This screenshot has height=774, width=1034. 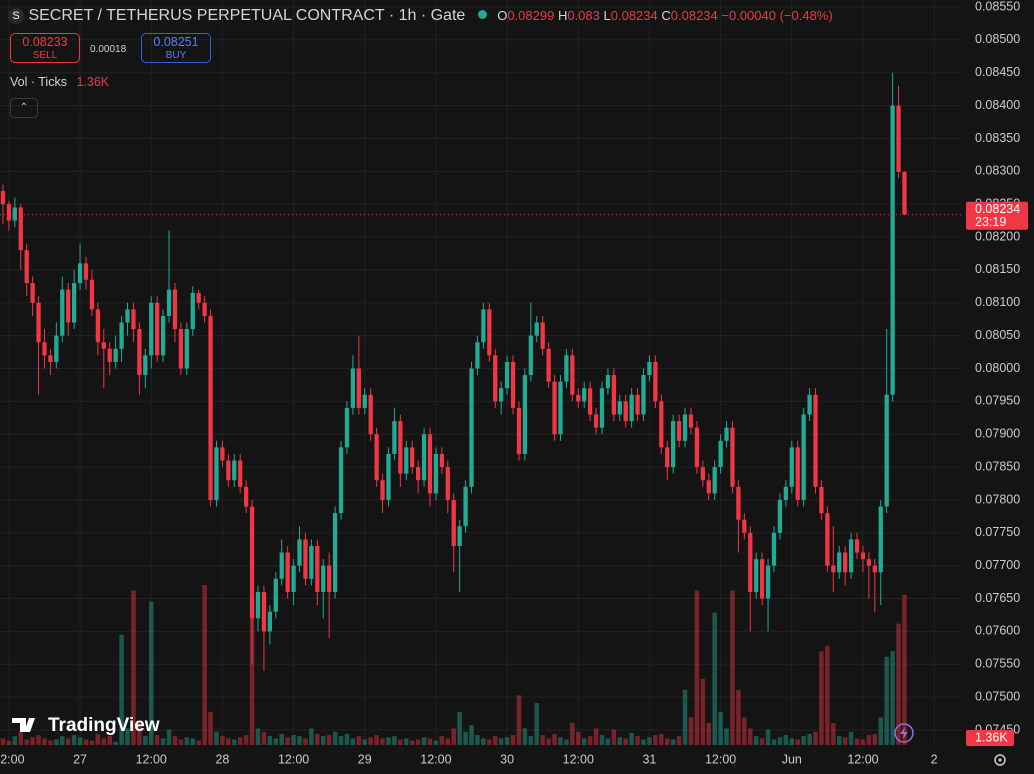 I want to click on settings-icon, so click(x=1000, y=760).